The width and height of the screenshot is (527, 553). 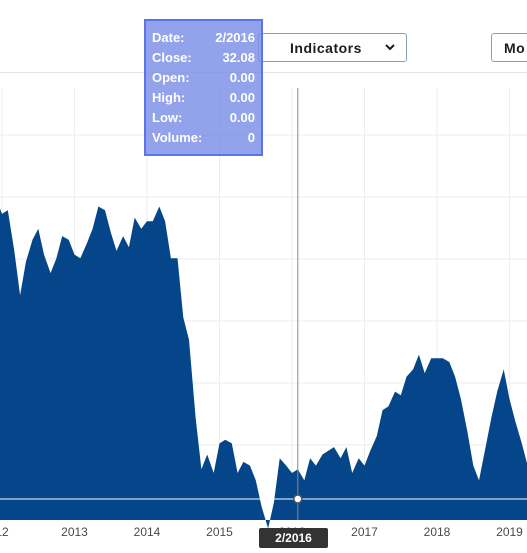 What do you see at coordinates (242, 77) in the screenshot?
I see `tooltip-open-value: 0.00` at bounding box center [242, 77].